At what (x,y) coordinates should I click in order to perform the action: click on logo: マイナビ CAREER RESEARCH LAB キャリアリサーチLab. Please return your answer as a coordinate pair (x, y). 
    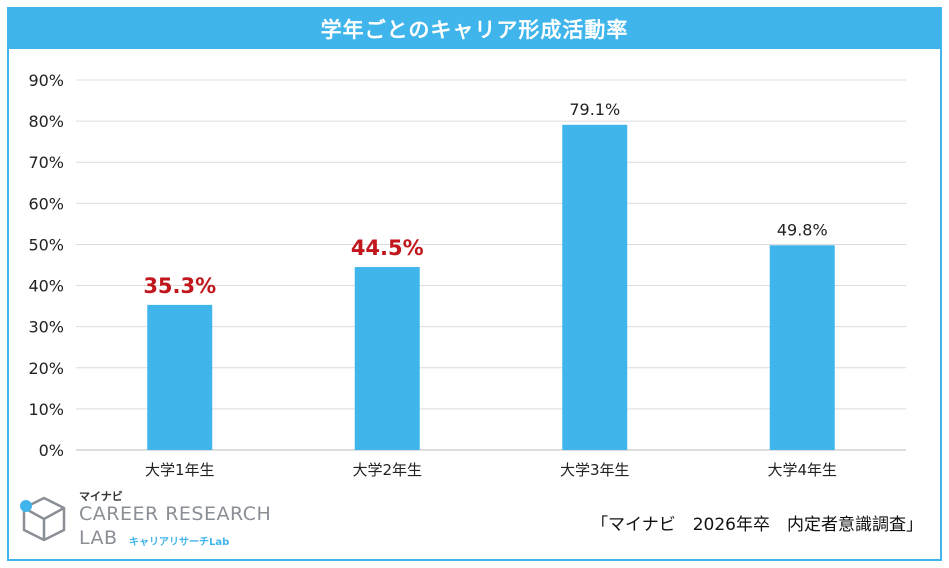
    Looking at the image, I should click on (144, 520).